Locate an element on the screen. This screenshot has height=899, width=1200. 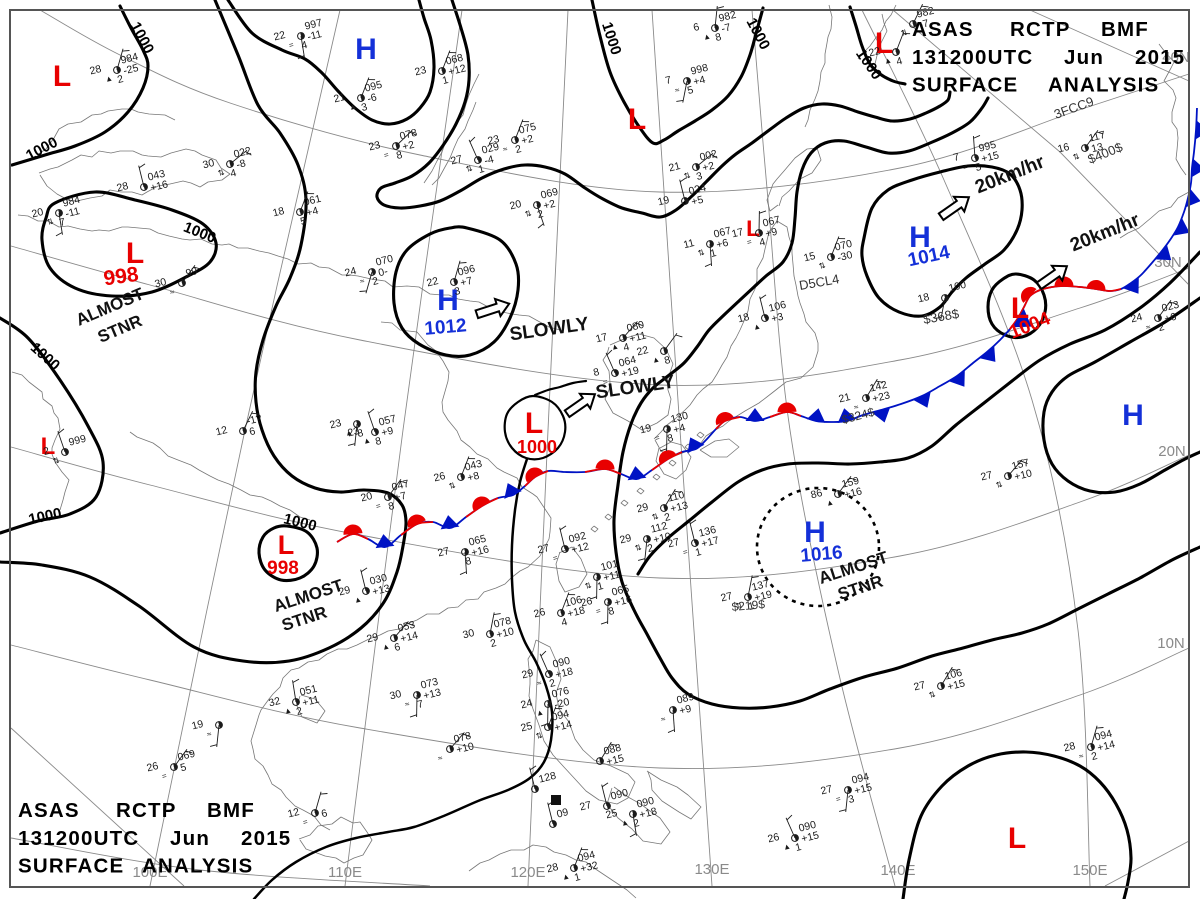
svg-text: SURFACE is located at coordinates (71, 866).